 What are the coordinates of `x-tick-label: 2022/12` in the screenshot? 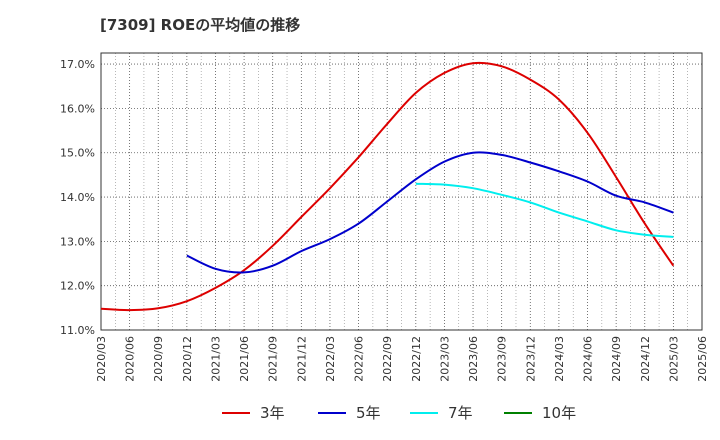 It's located at (416, 359).